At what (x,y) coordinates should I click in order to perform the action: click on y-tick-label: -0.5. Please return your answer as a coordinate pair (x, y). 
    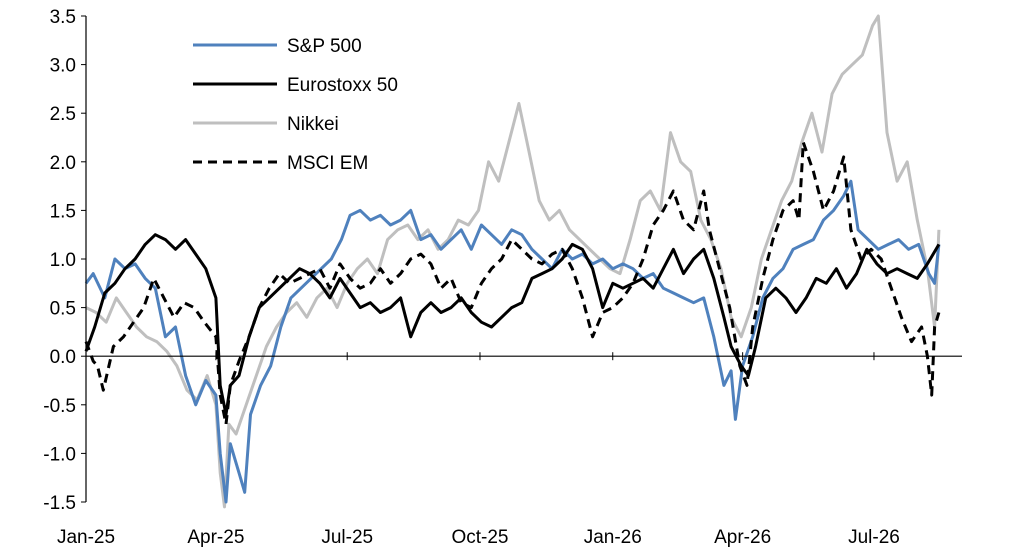
    Looking at the image, I should click on (59, 406).